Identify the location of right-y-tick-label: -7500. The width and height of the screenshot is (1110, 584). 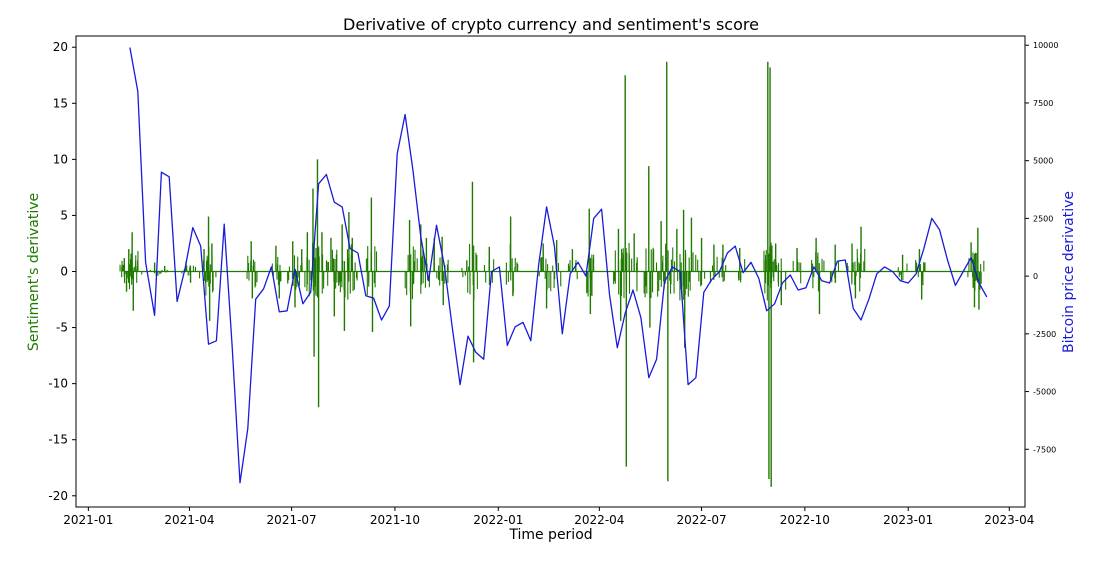
(1044, 449).